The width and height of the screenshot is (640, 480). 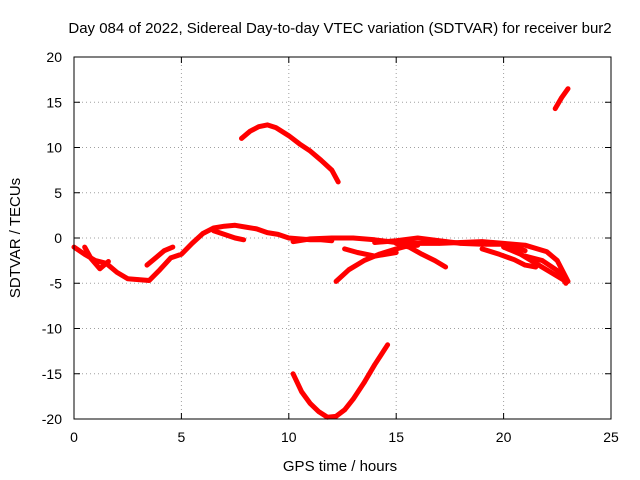 What do you see at coordinates (611, 437) in the screenshot?
I see `x-tick-label: 25` at bounding box center [611, 437].